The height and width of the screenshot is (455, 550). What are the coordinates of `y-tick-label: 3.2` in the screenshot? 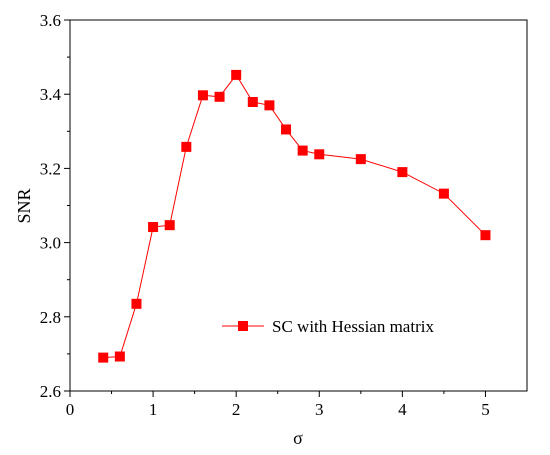 It's located at (50, 168).